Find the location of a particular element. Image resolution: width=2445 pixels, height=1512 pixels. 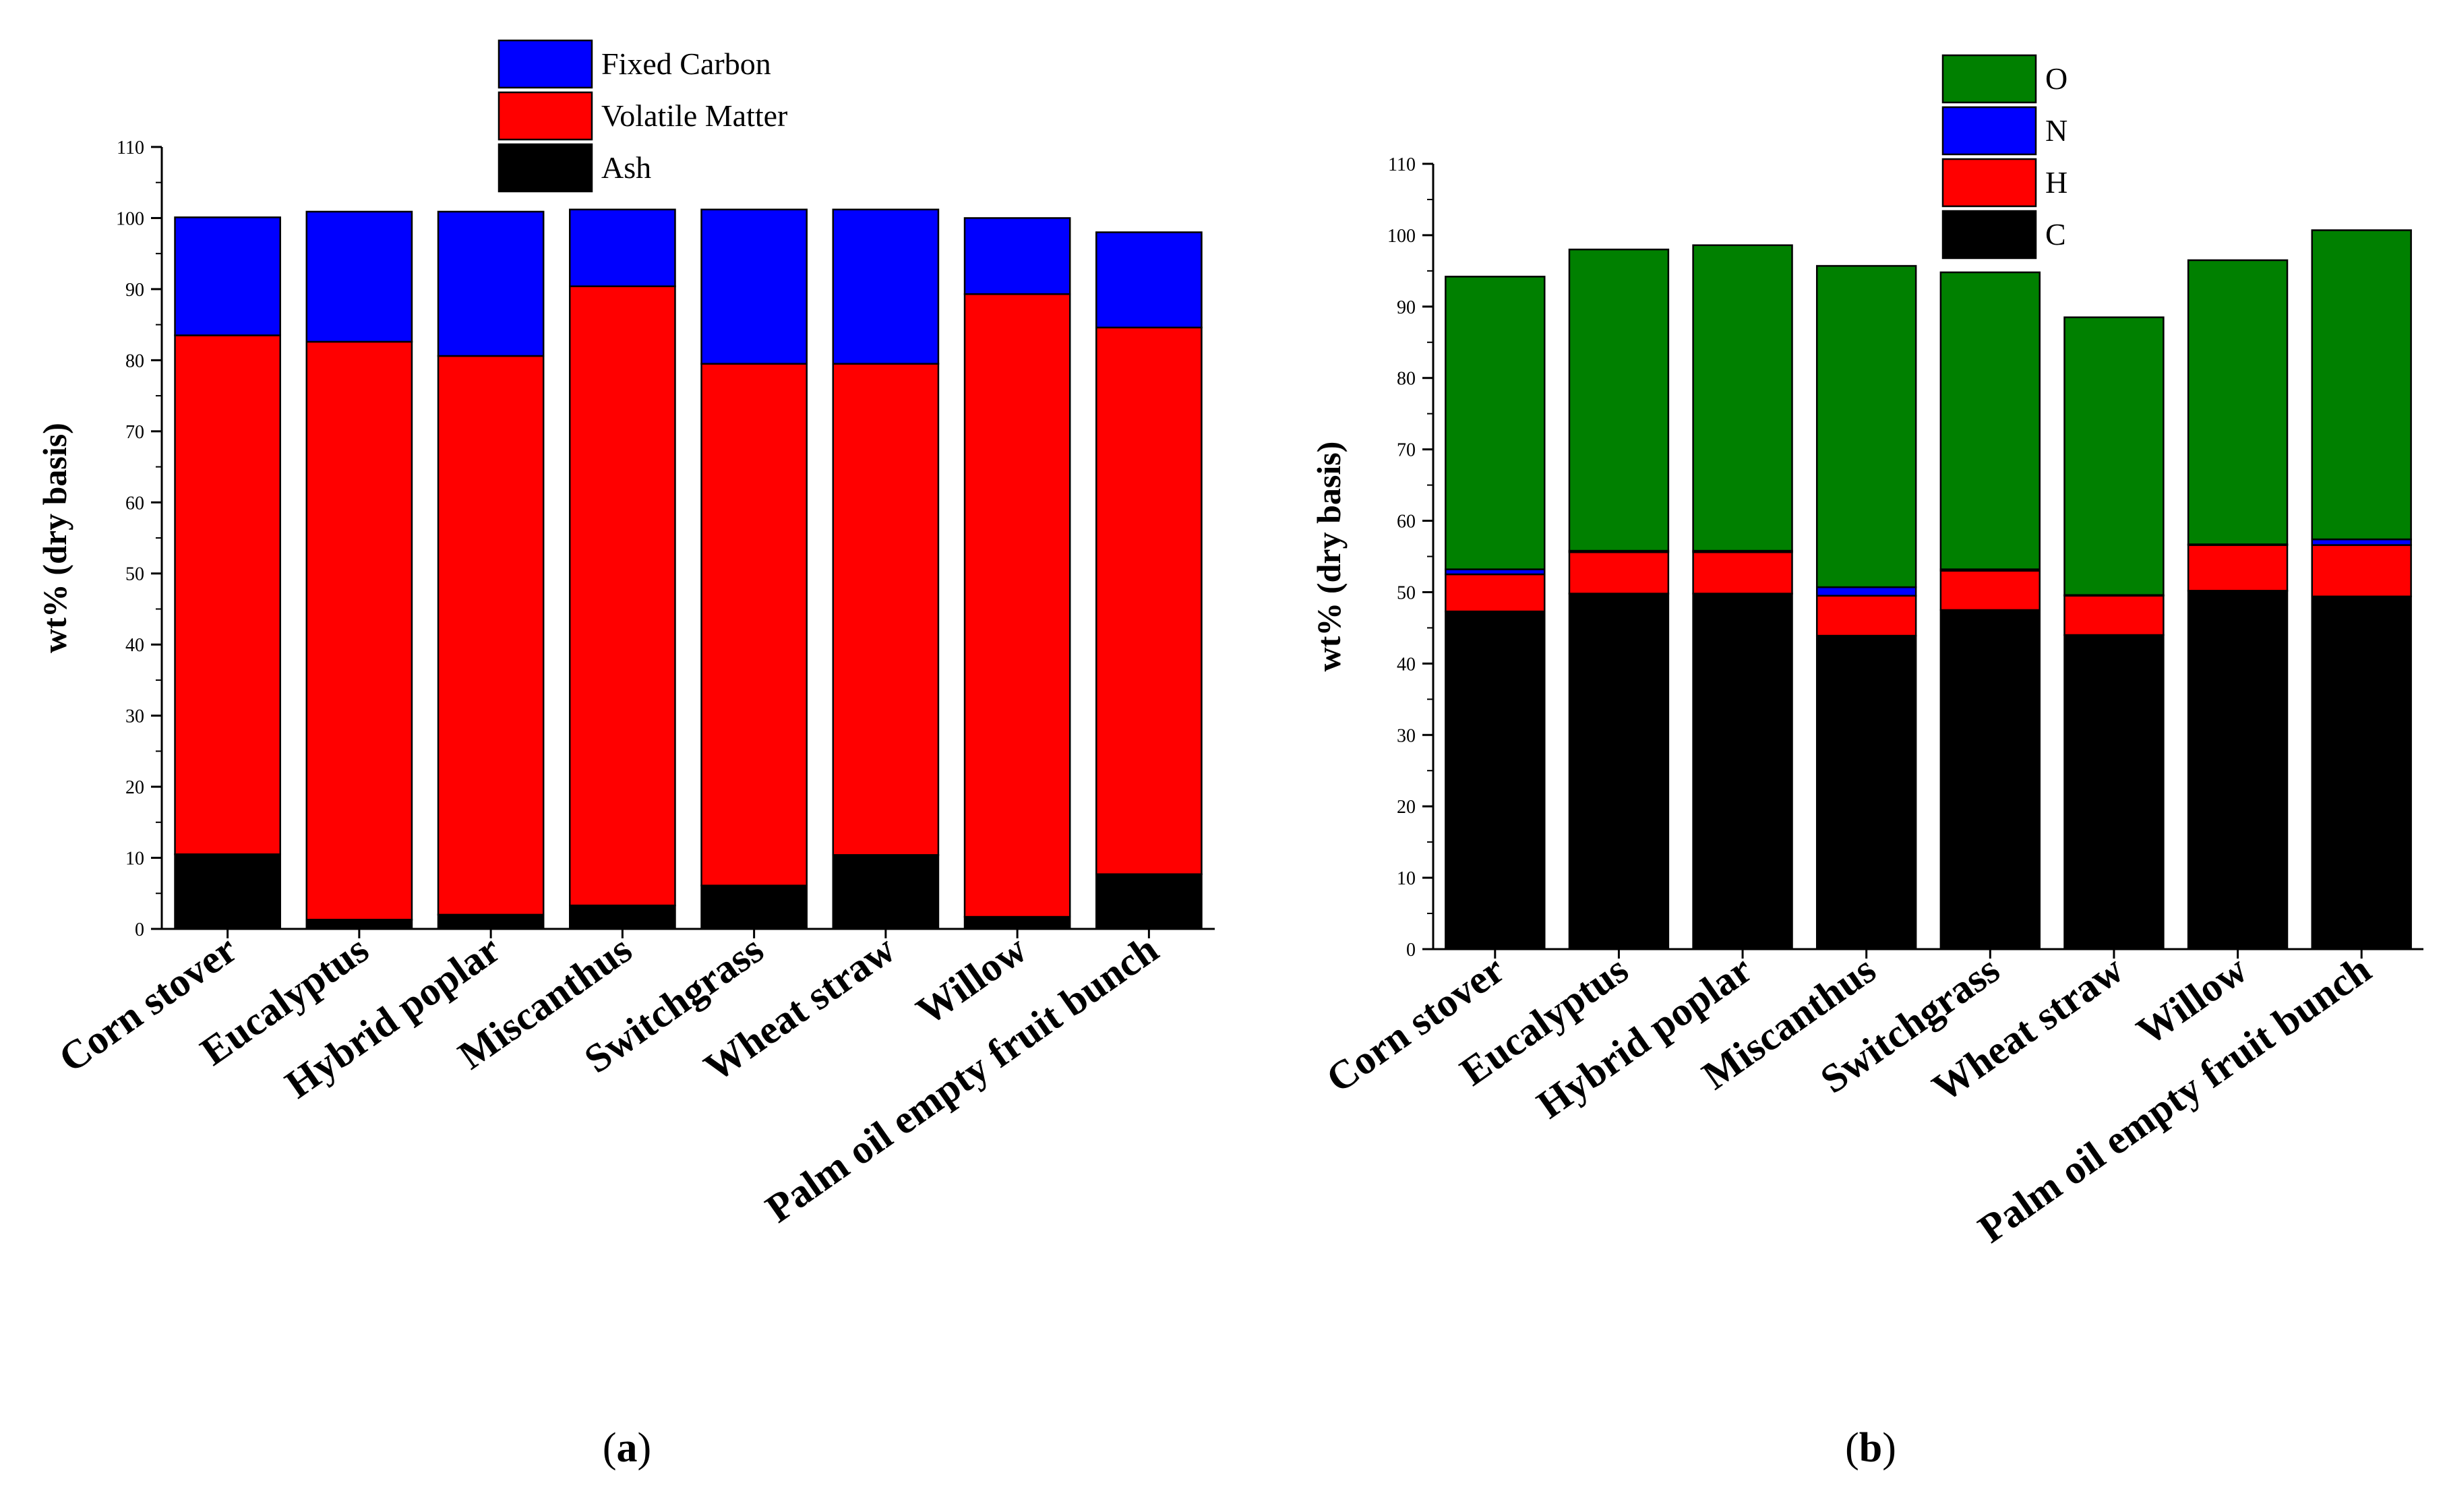

legend-label: Fixed Carbon is located at coordinates (686, 64).